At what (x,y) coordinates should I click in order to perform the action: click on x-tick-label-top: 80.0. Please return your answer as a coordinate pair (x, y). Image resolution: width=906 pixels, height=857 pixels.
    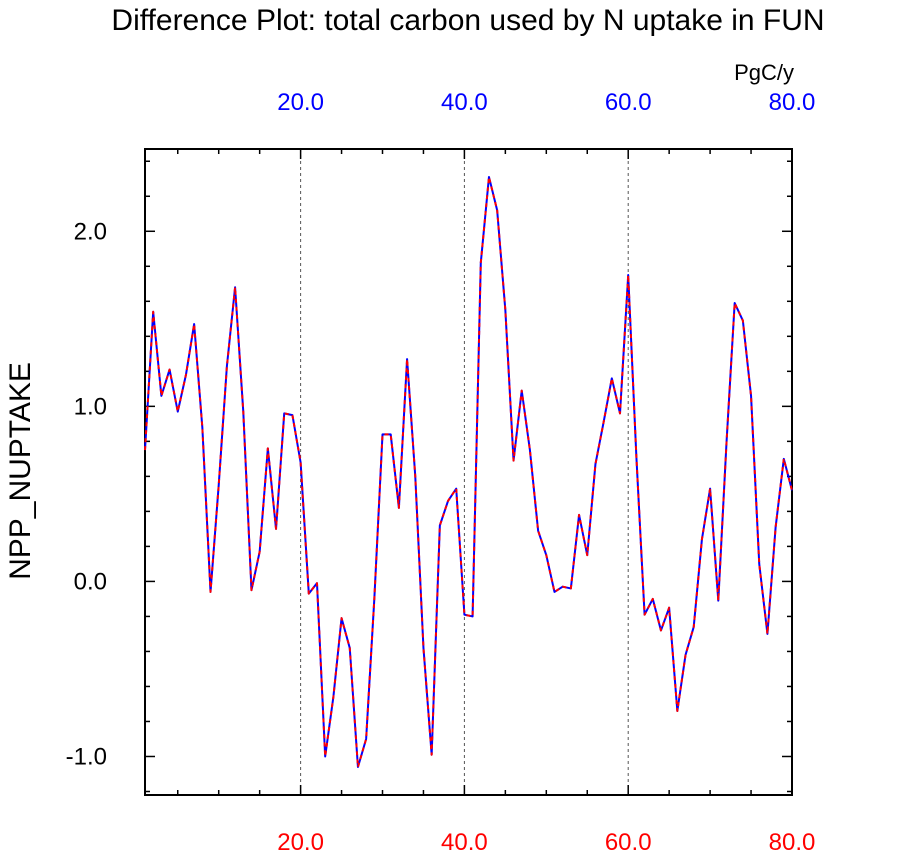
    Looking at the image, I should click on (792, 102).